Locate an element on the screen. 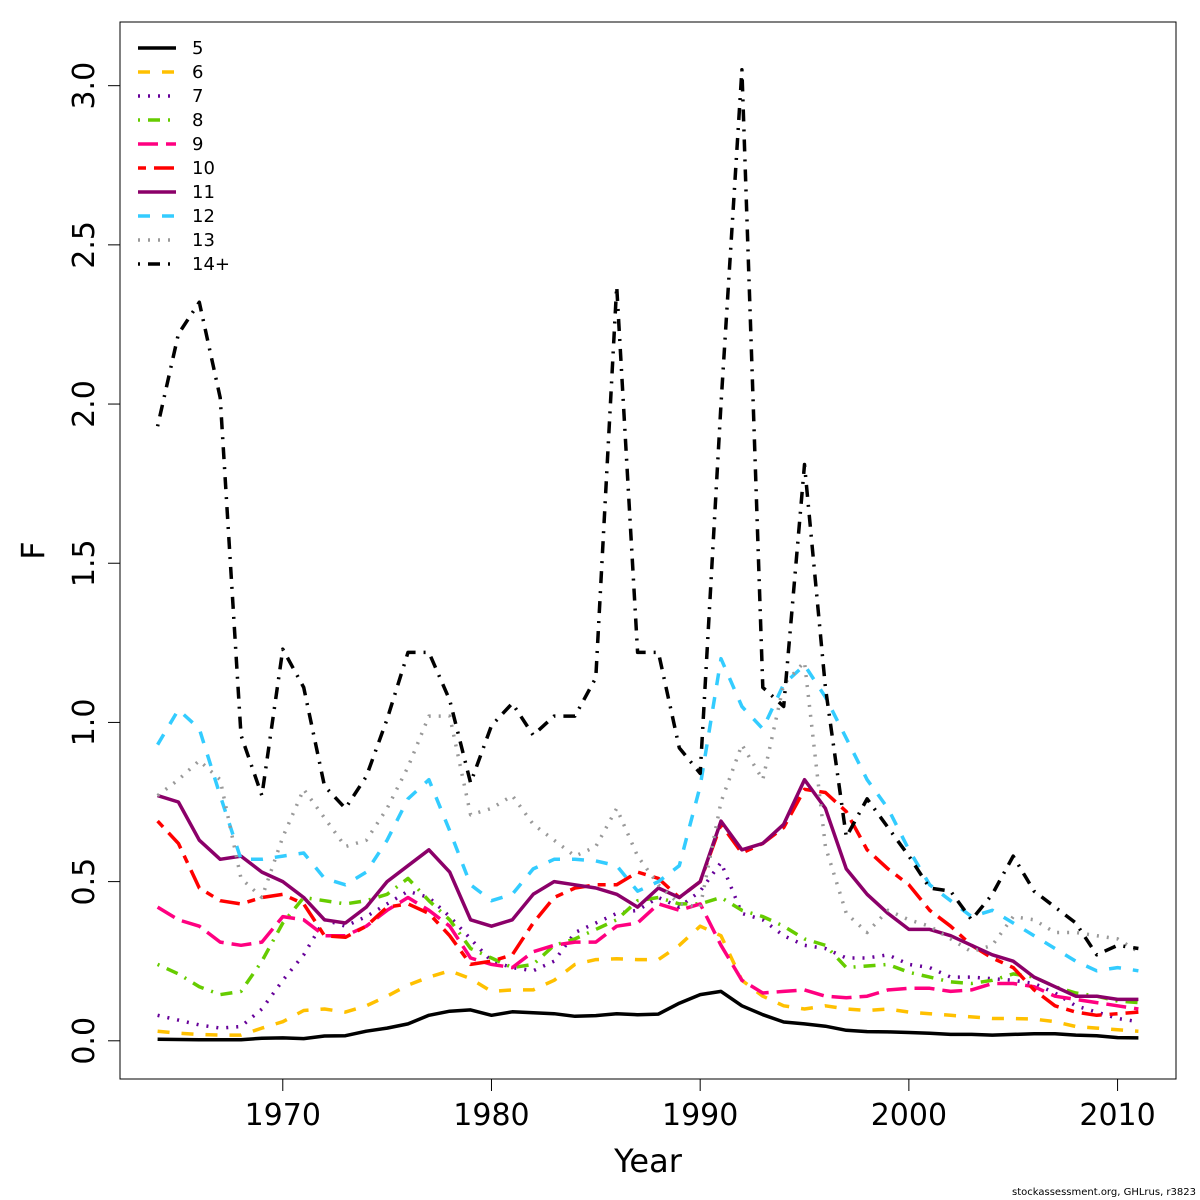 This screenshot has height=1200, width=1200. y-tick-label: 3.0 is located at coordinates (84, 86).